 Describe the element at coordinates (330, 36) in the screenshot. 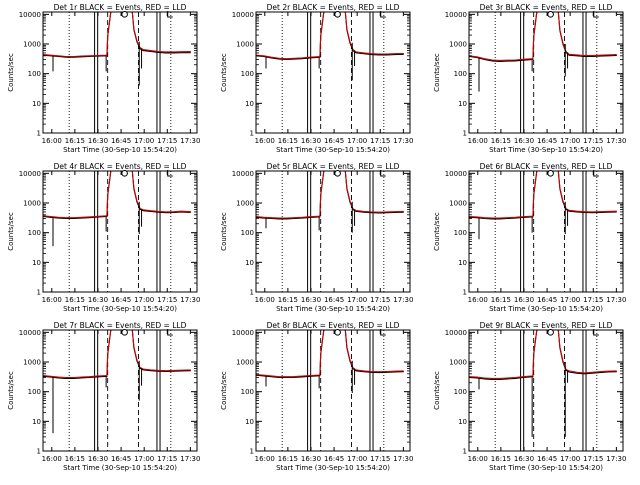

I see `series-line-lld` at that location.